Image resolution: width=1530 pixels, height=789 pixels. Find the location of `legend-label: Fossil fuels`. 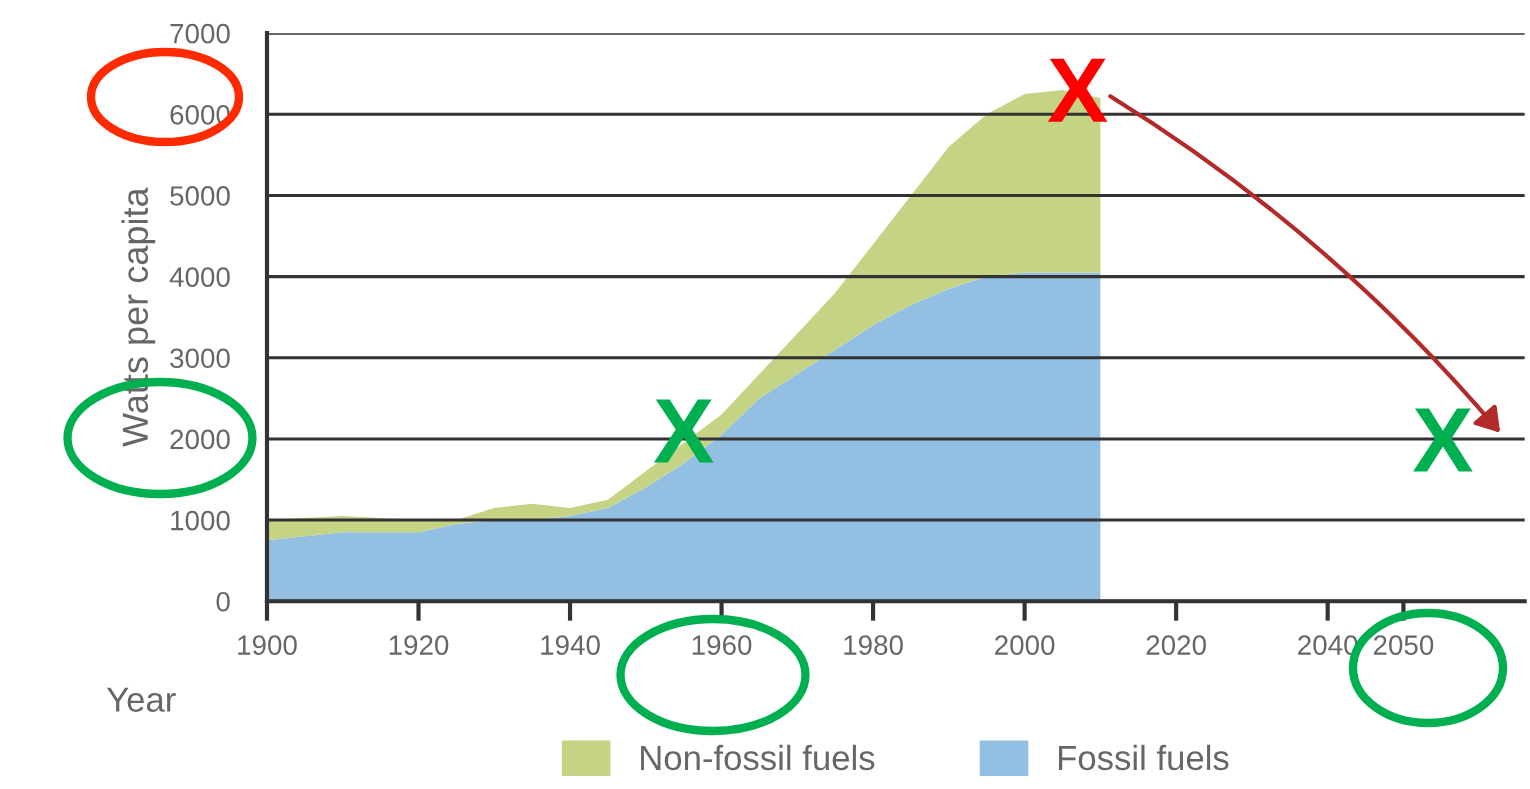

legend-label: Fossil fuels is located at coordinates (1143, 757).